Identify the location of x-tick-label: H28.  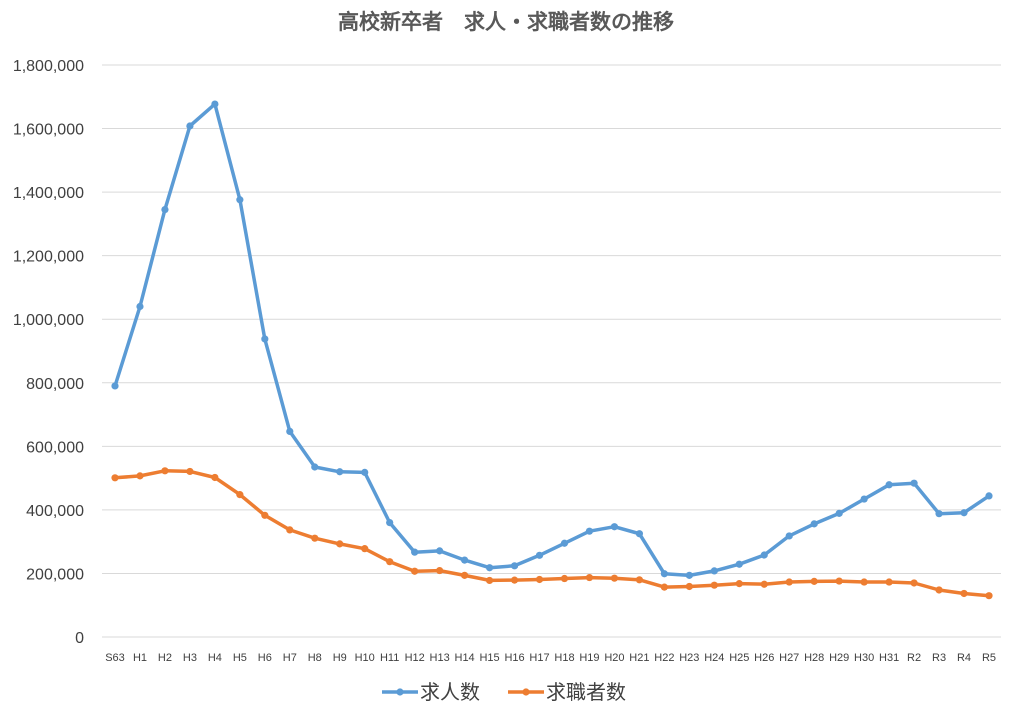
(814, 658).